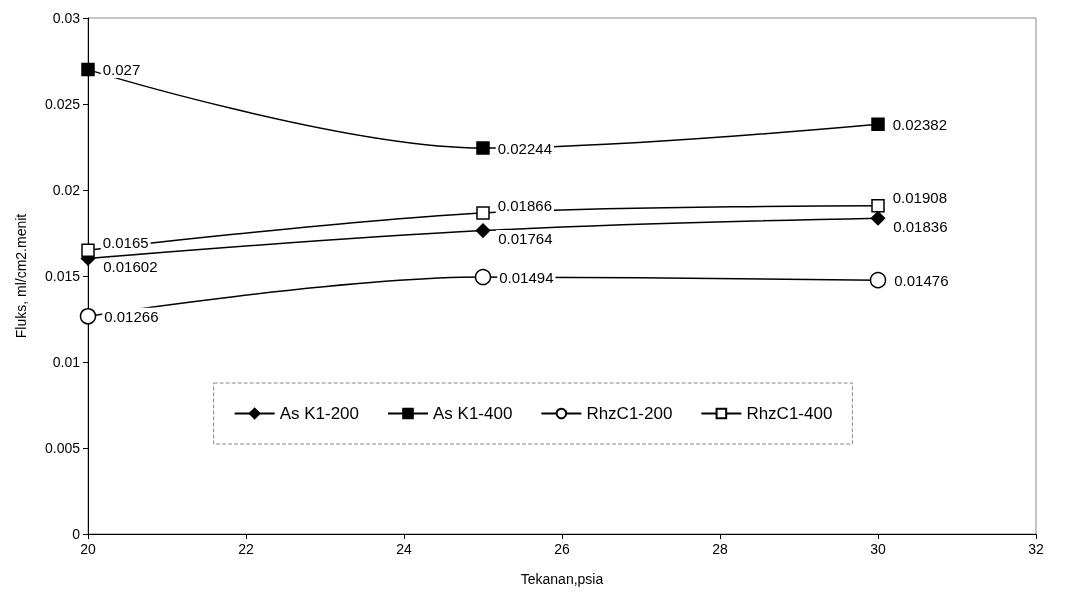  I want to click on y-tick-label: 0.02, so click(66, 190).